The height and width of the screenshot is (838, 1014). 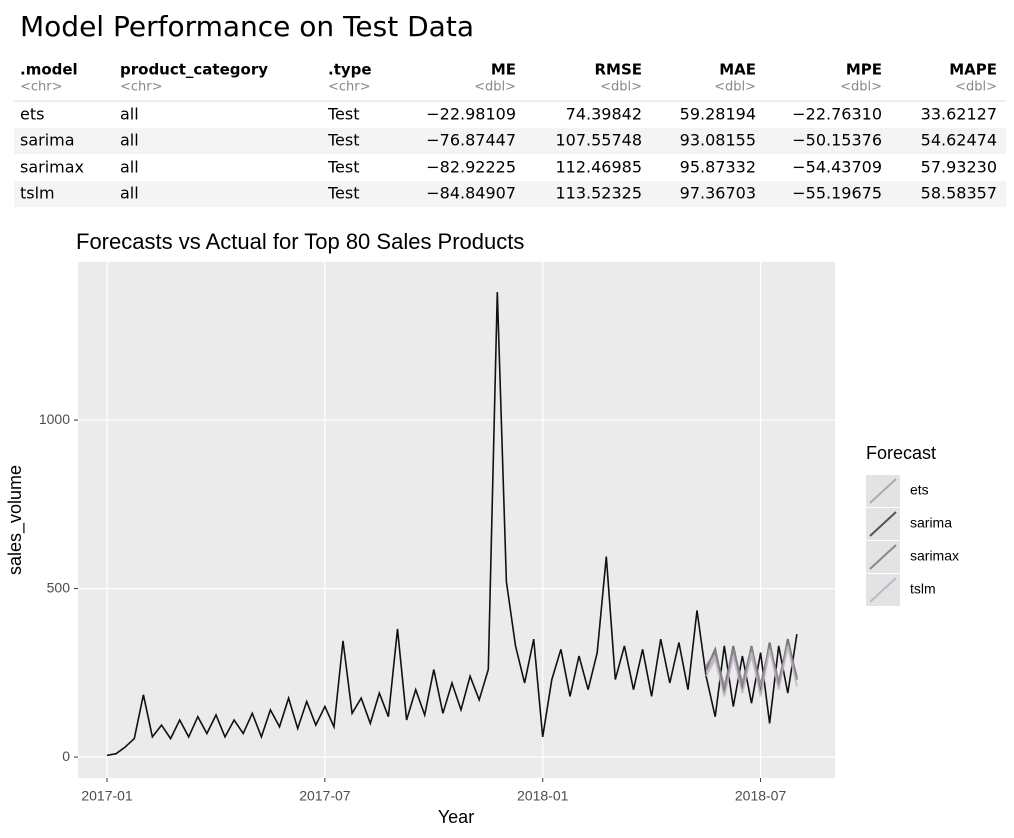 What do you see at coordinates (901, 453) in the screenshot?
I see `legend-title: Forecast` at bounding box center [901, 453].